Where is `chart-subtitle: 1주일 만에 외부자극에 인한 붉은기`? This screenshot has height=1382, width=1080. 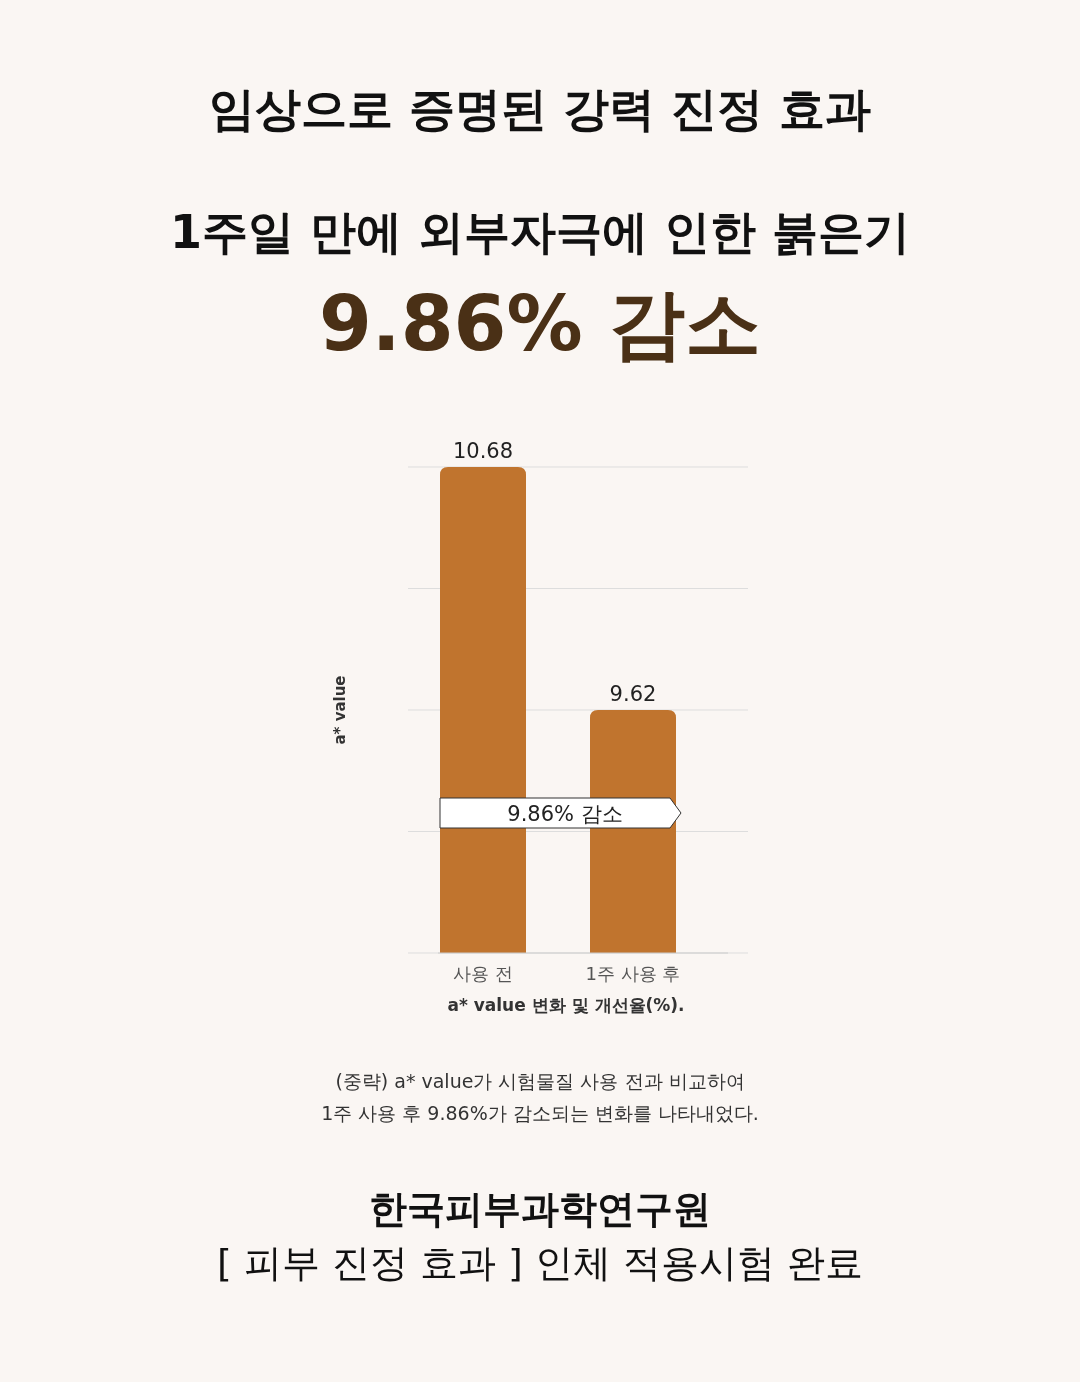
chart-subtitle: 1주일 만에 외부자극에 인한 붉은기 is located at coordinates (540, 232).